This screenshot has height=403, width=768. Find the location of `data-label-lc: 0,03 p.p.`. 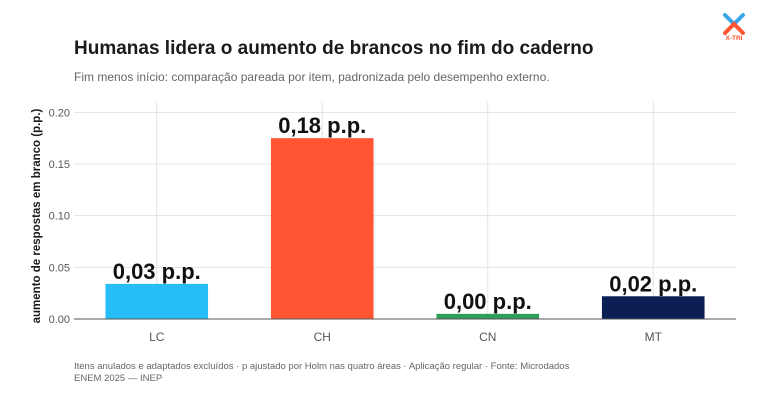

data-label-lc: 0,03 p.p. is located at coordinates (157, 271).